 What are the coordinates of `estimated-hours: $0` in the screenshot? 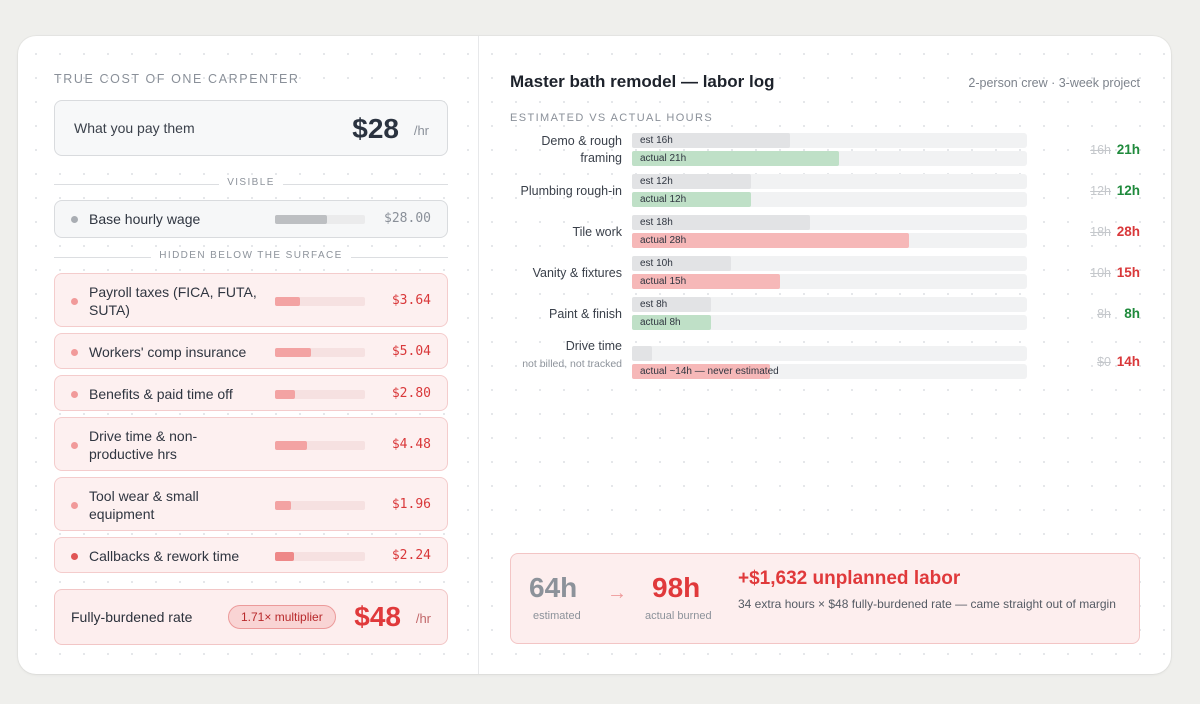 It's located at (1104, 362).